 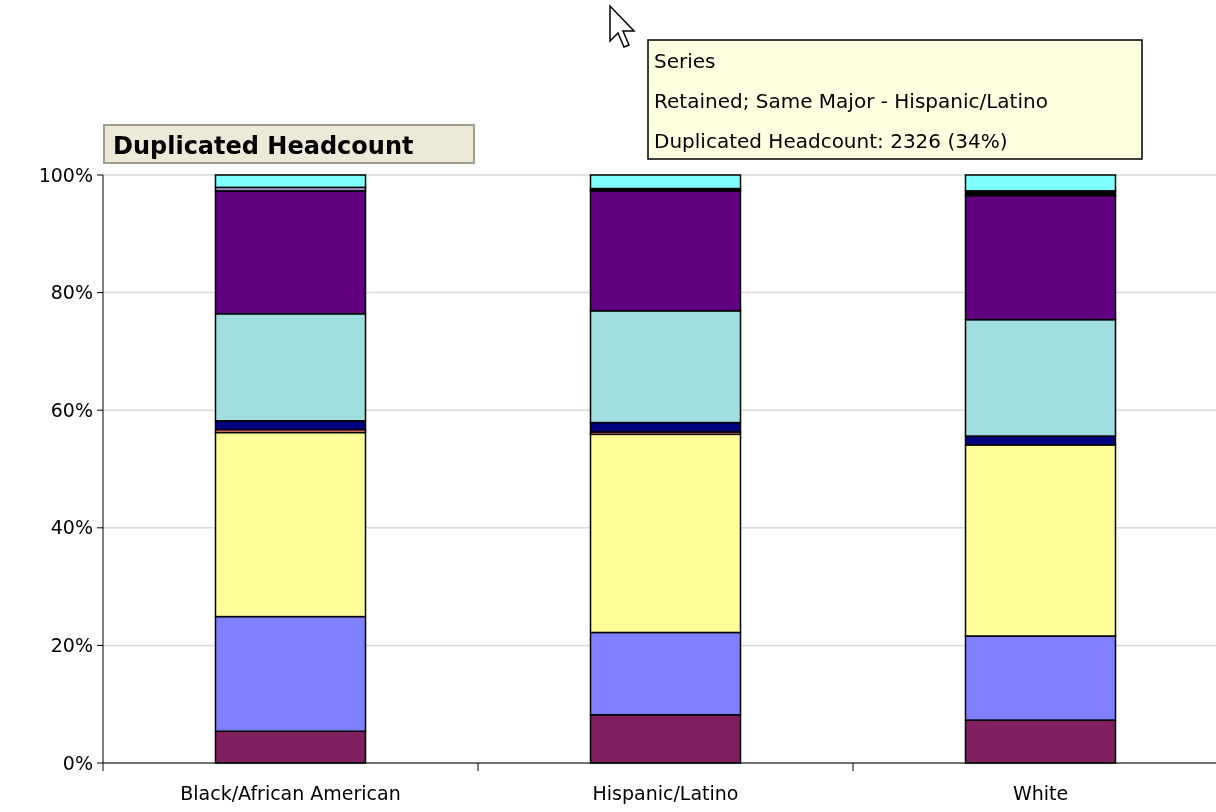 What do you see at coordinates (77, 762) in the screenshot?
I see `y-tick-label: 0%` at bounding box center [77, 762].